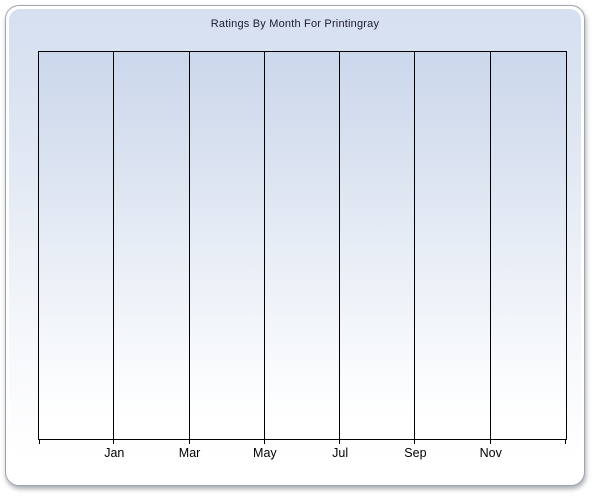  I want to click on x-axis-tick-label: Jul, so click(340, 453).